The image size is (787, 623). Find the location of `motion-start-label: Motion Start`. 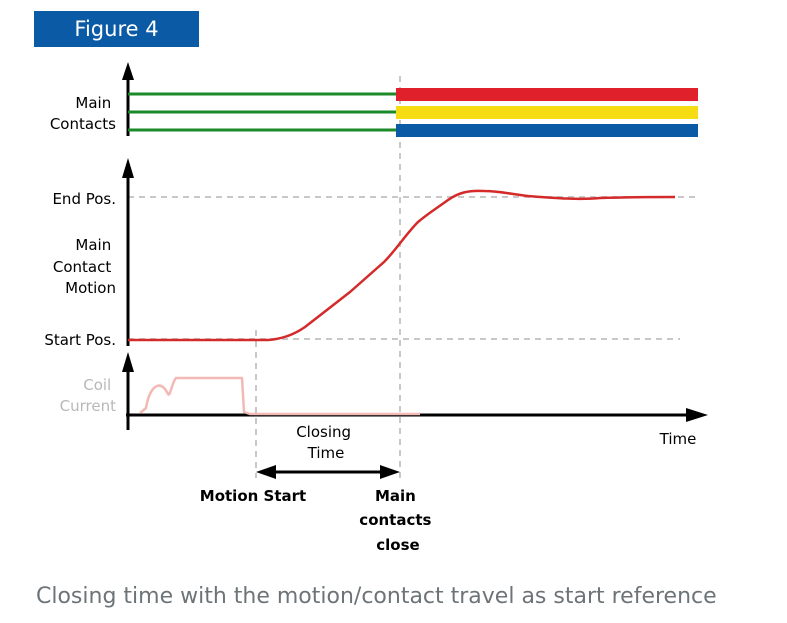

motion-start-label: Motion Start is located at coordinates (253, 496).